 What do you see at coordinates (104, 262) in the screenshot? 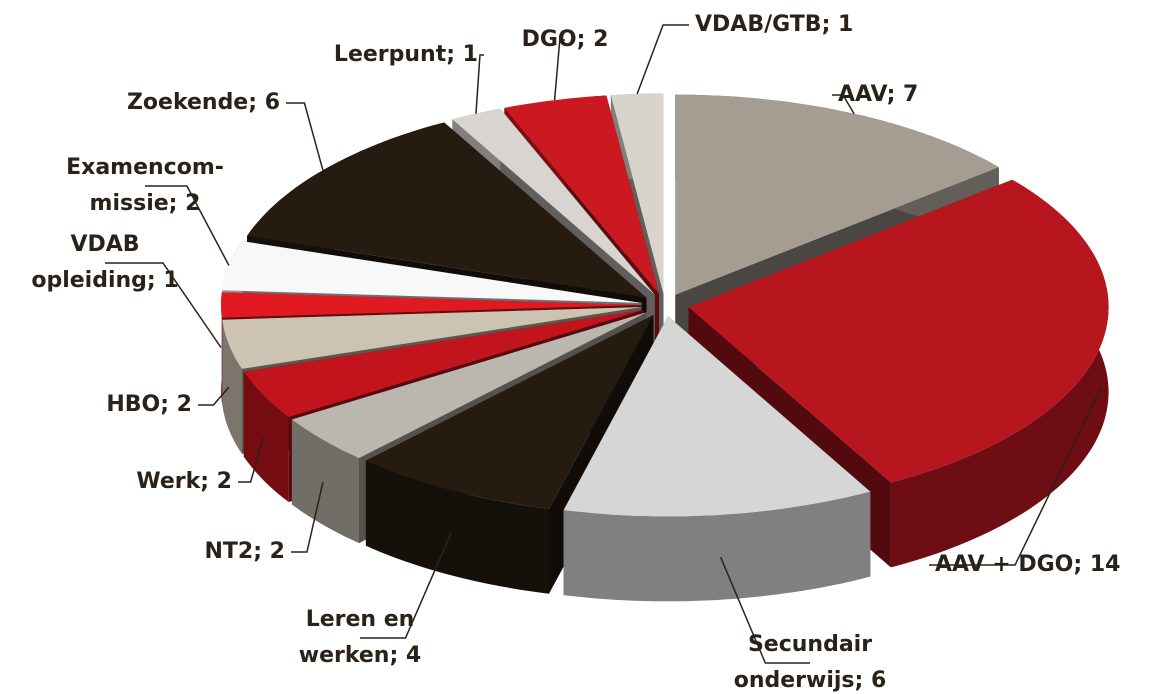
I see `data-label: VDAB opleiding; 1` at bounding box center [104, 262].